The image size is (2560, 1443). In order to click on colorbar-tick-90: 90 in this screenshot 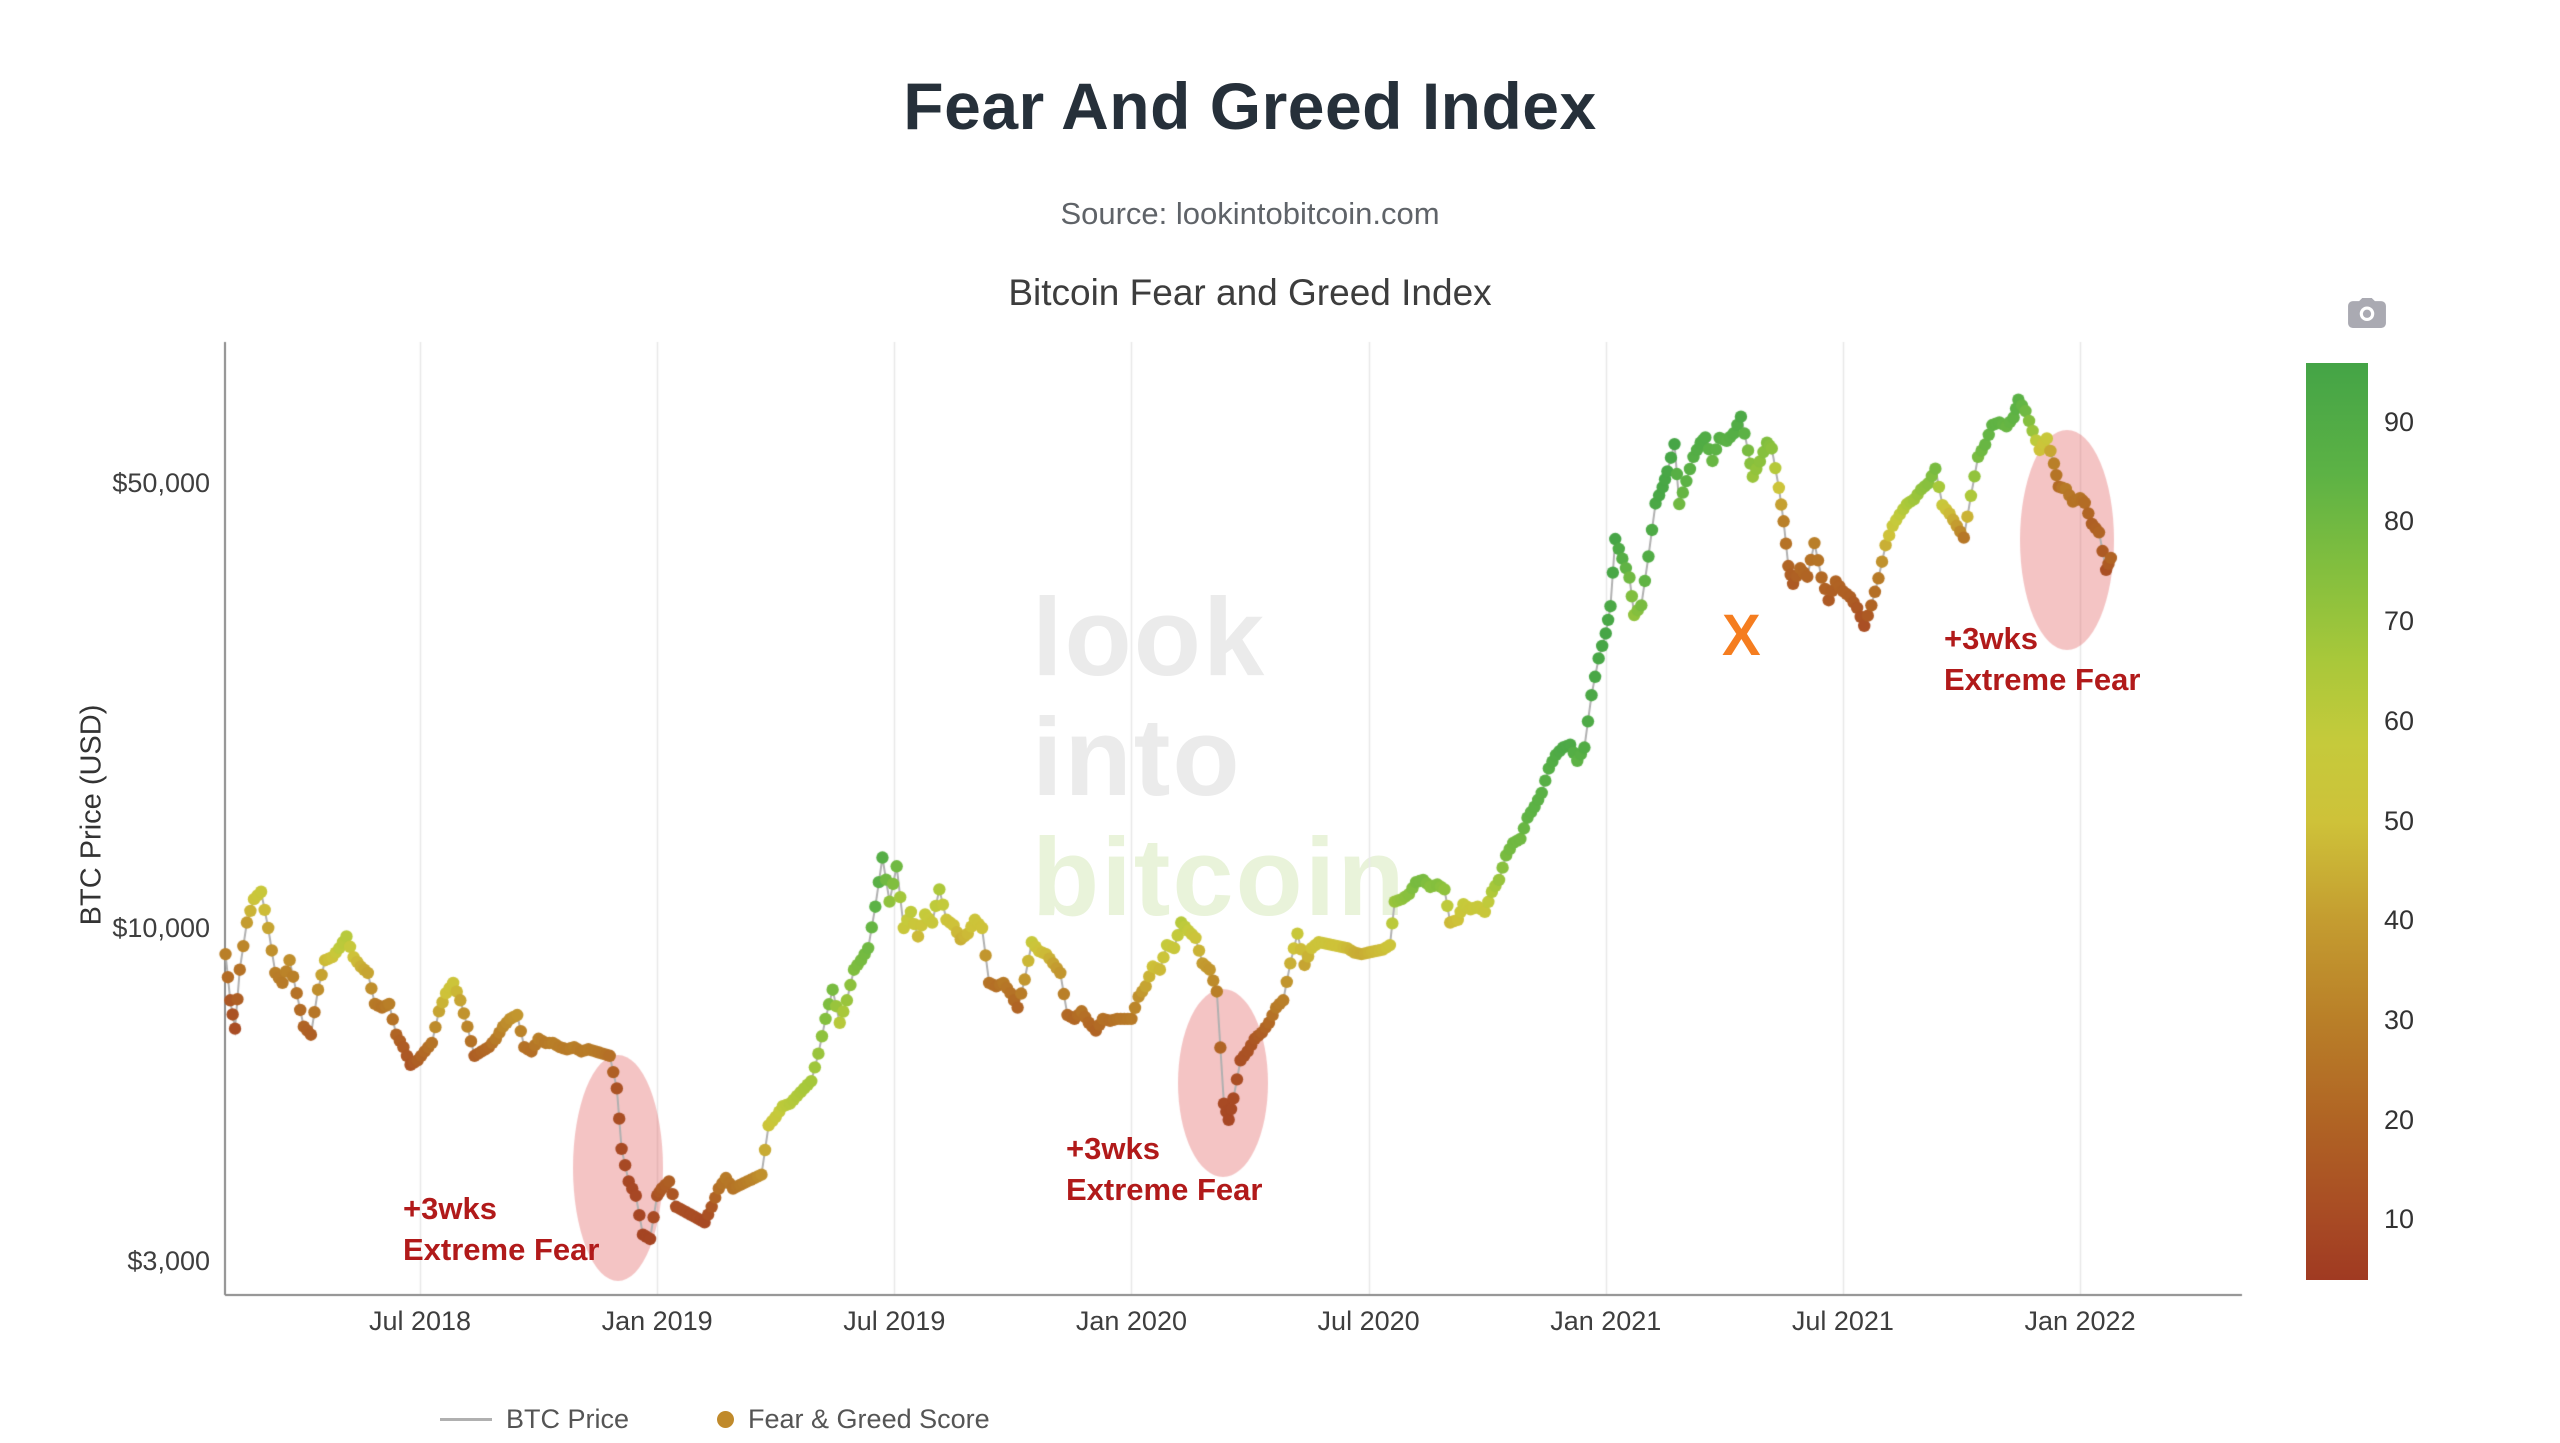, I will do `click(2399, 421)`.